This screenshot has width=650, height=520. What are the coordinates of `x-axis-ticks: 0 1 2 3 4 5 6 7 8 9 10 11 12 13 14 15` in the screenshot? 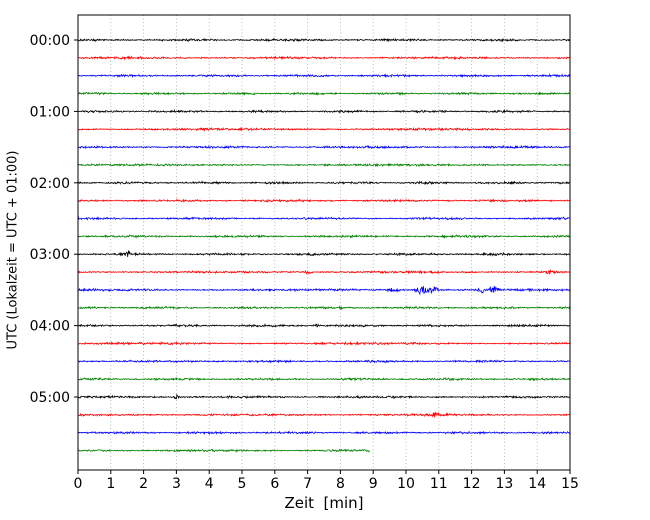 It's located at (326, 481).